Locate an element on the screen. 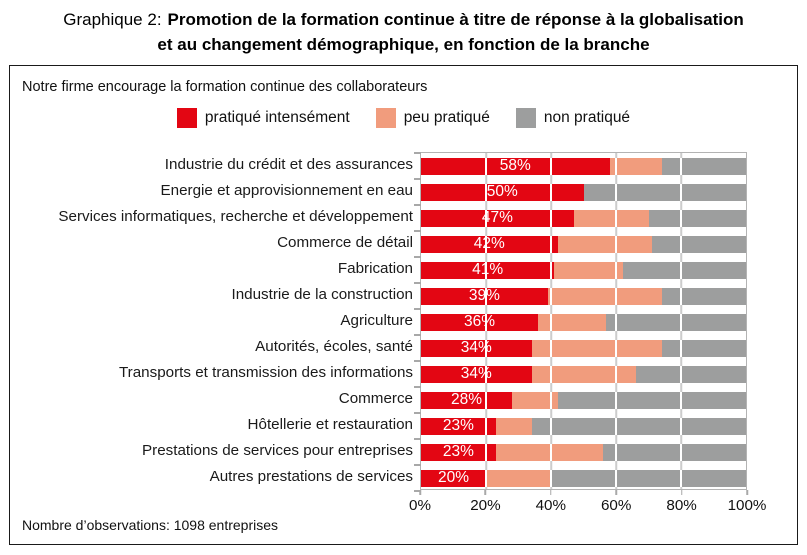 The height and width of the screenshot is (555, 807). bar-row: 42% is located at coordinates (583, 244).